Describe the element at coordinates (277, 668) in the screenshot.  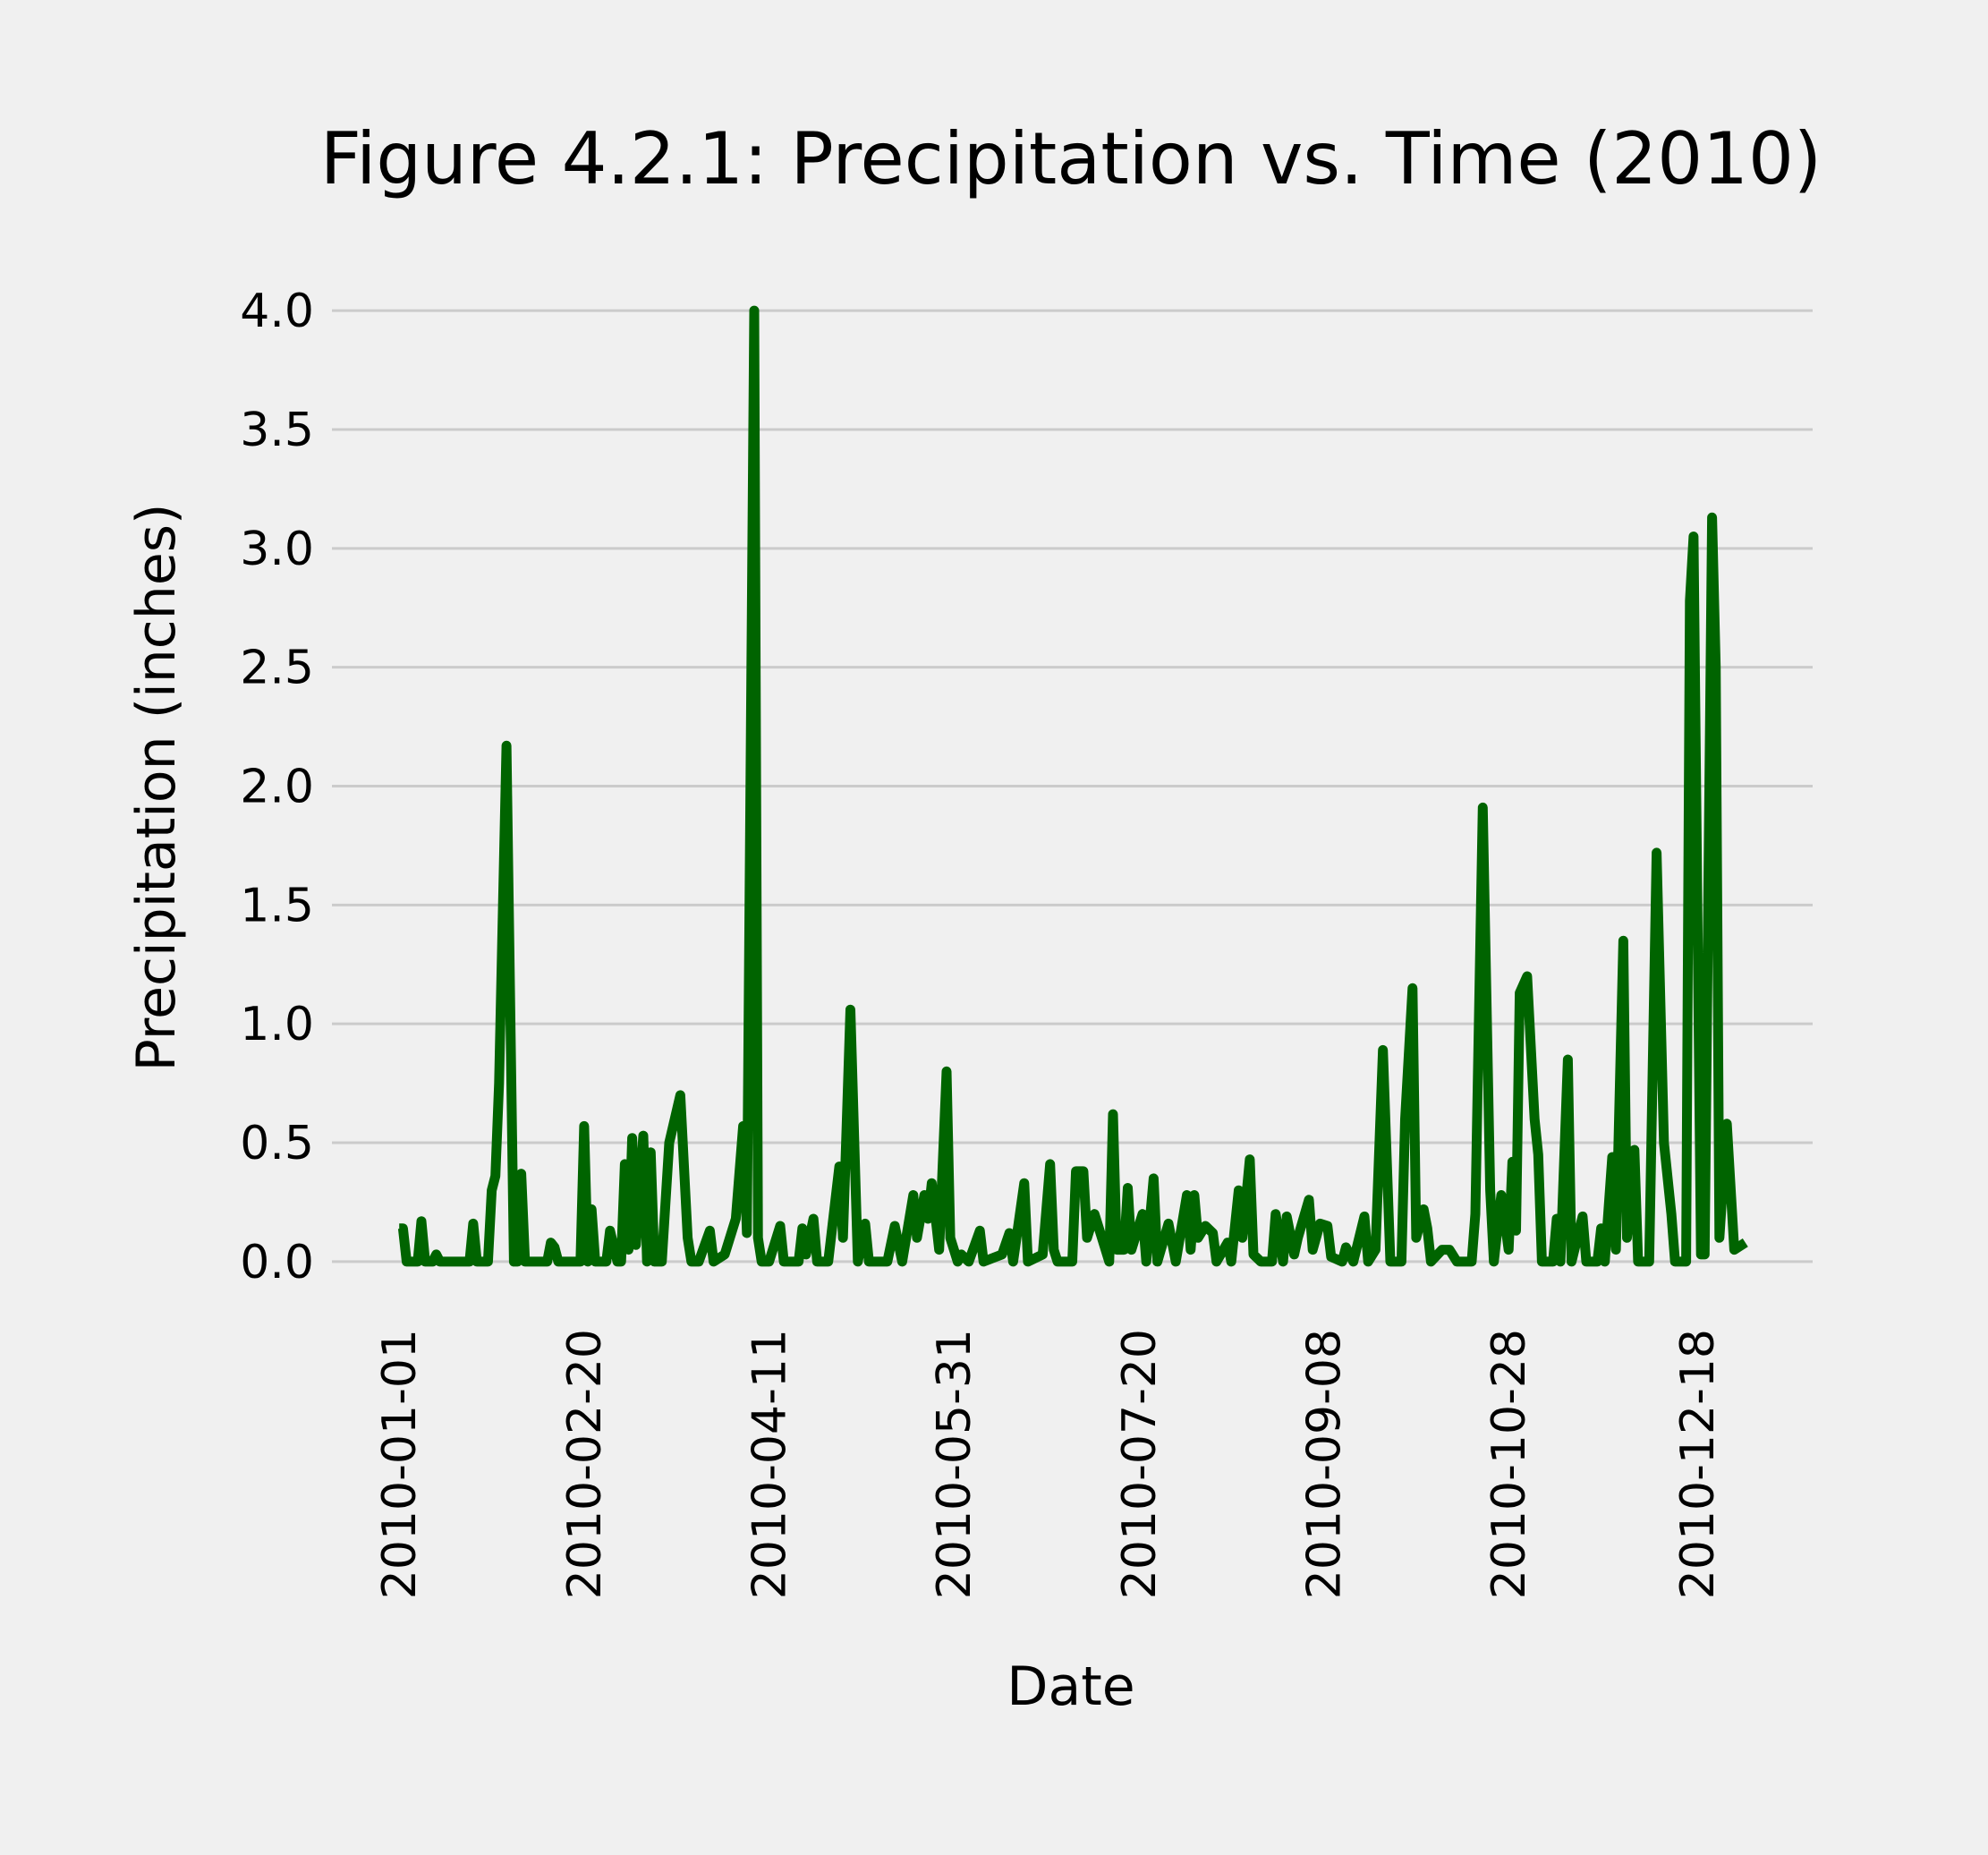
I see `y-tick-label: 2.5` at that location.